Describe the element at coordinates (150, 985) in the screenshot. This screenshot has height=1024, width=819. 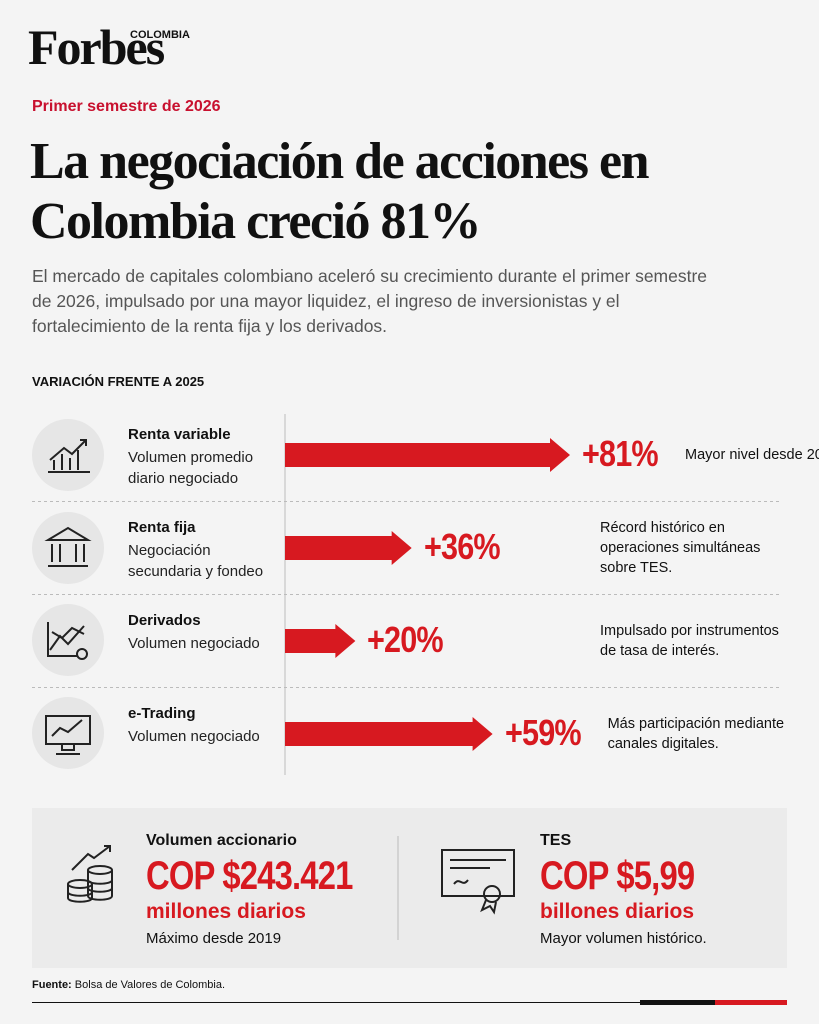
I see `source-text: Bolsa de Valores de Colombia.` at that location.